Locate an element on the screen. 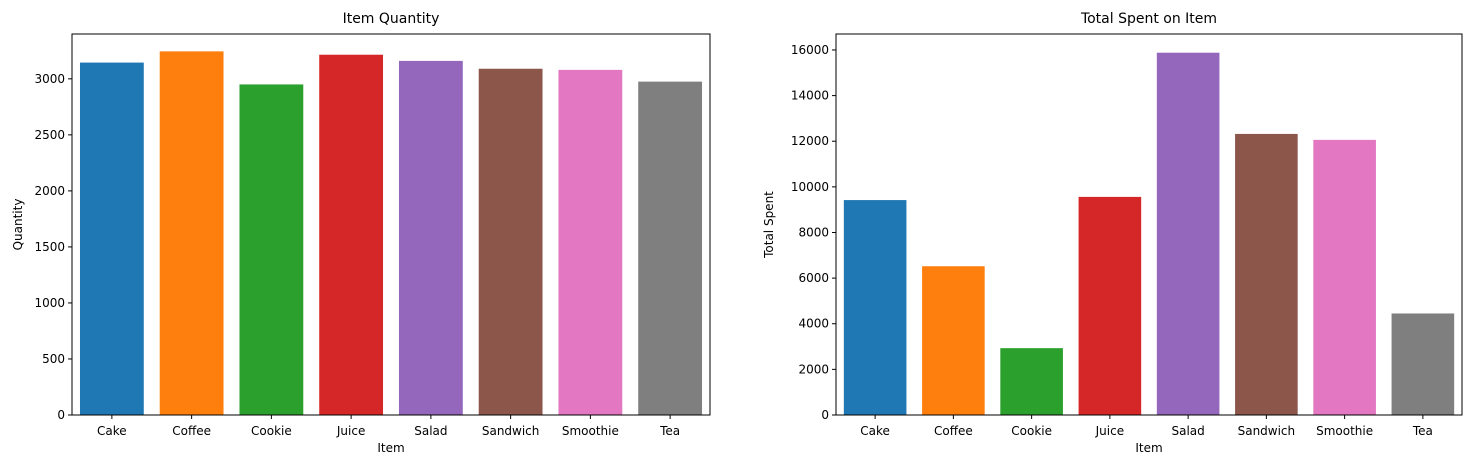  chart-title: Total Spent on Item is located at coordinates (1148, 19).